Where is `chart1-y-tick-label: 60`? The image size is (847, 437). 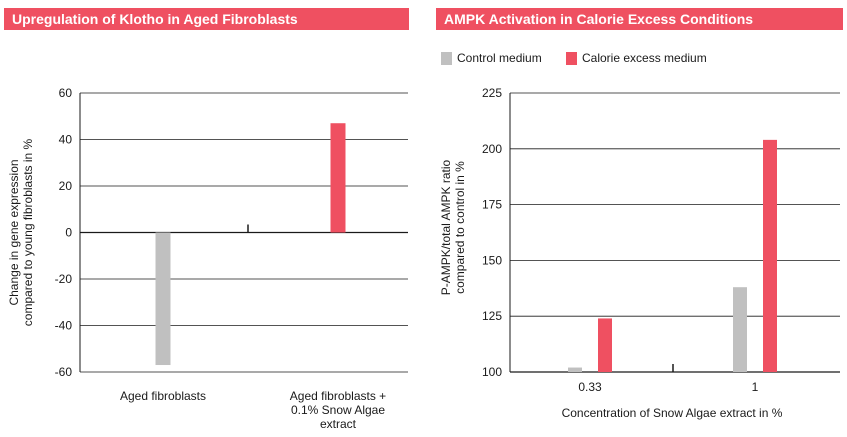
chart1-y-tick-label: 60 is located at coordinates (66, 93).